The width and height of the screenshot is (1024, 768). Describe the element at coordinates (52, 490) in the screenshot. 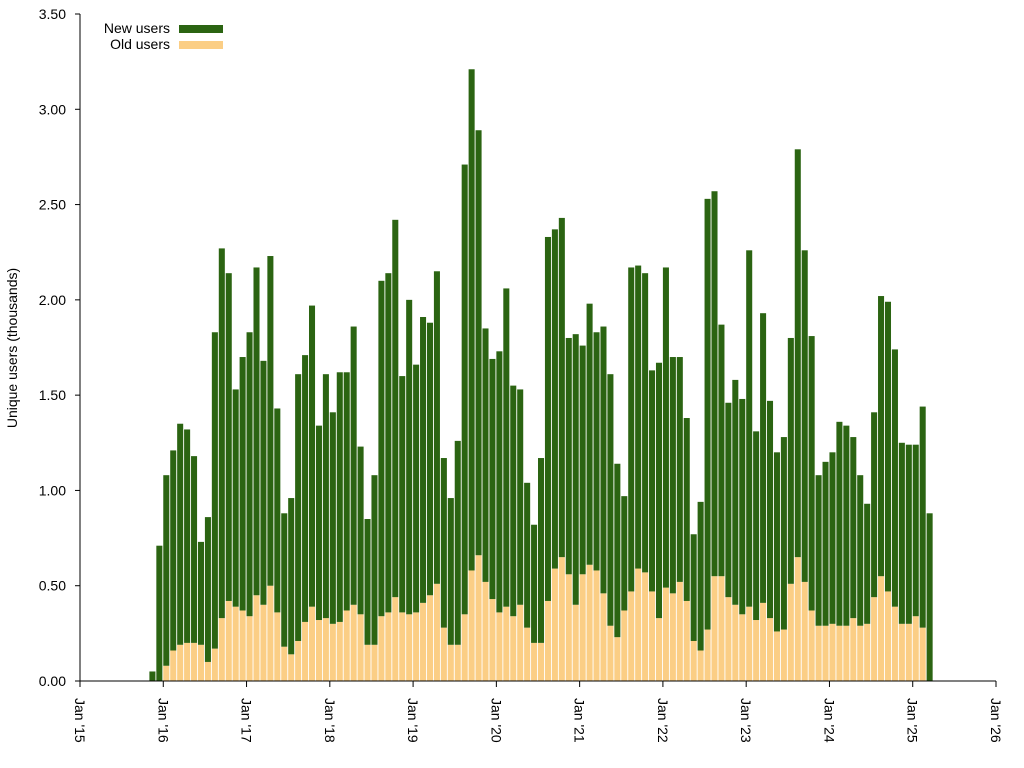

I see `y-tick-label: 1.00` at that location.